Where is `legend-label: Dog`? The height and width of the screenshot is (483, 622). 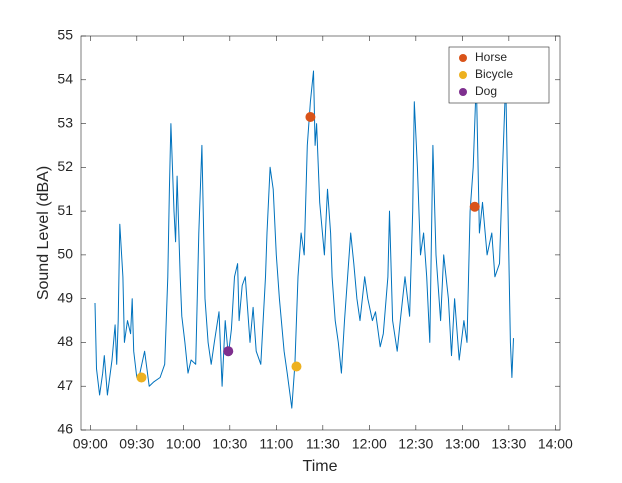
legend-label: Dog is located at coordinates (486, 91).